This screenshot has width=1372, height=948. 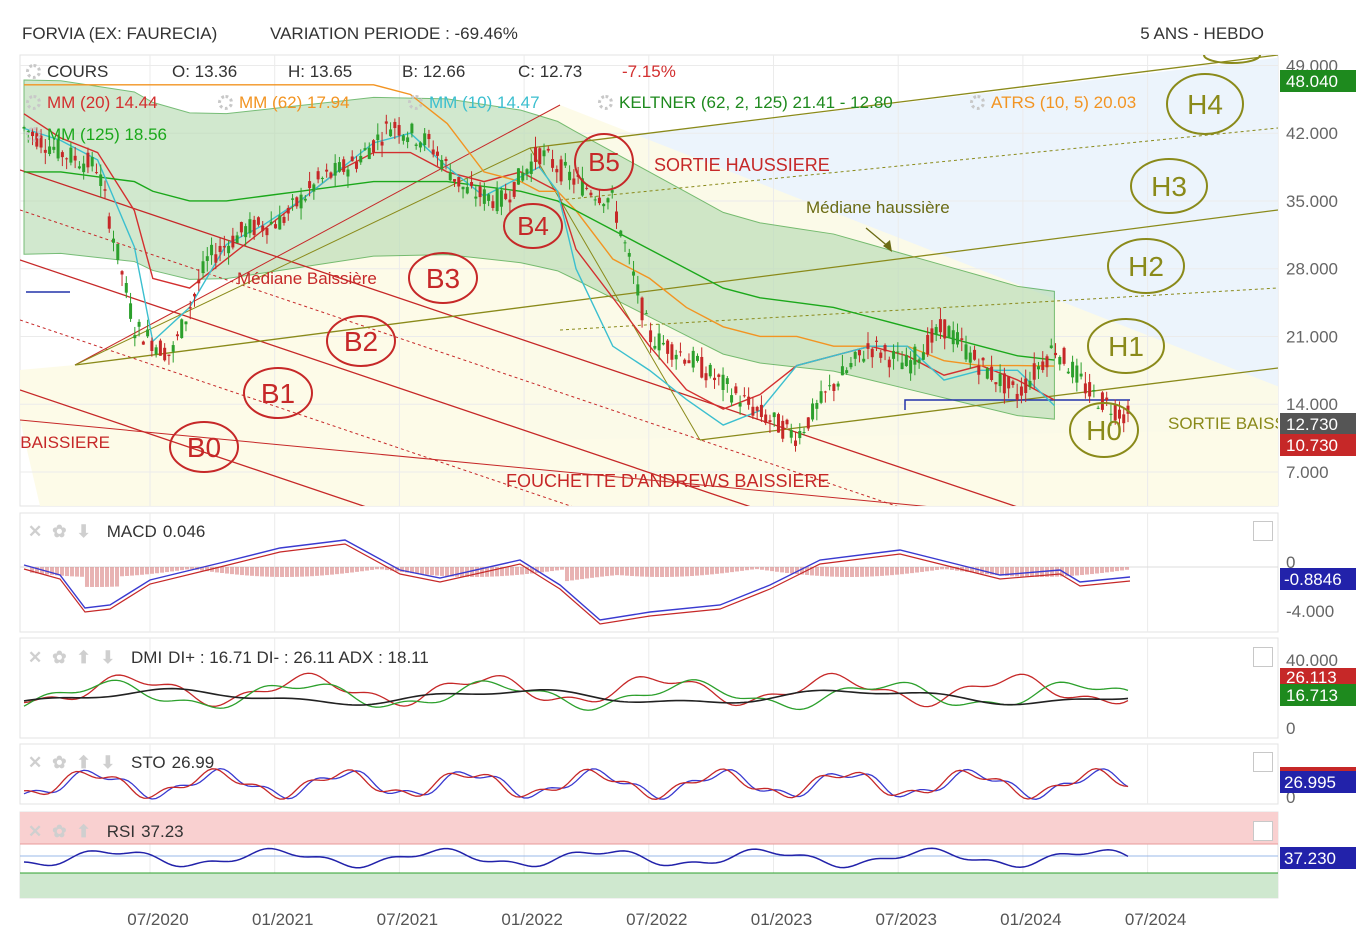 I want to click on annotation-label-H3: H3, so click(x=1169, y=186).